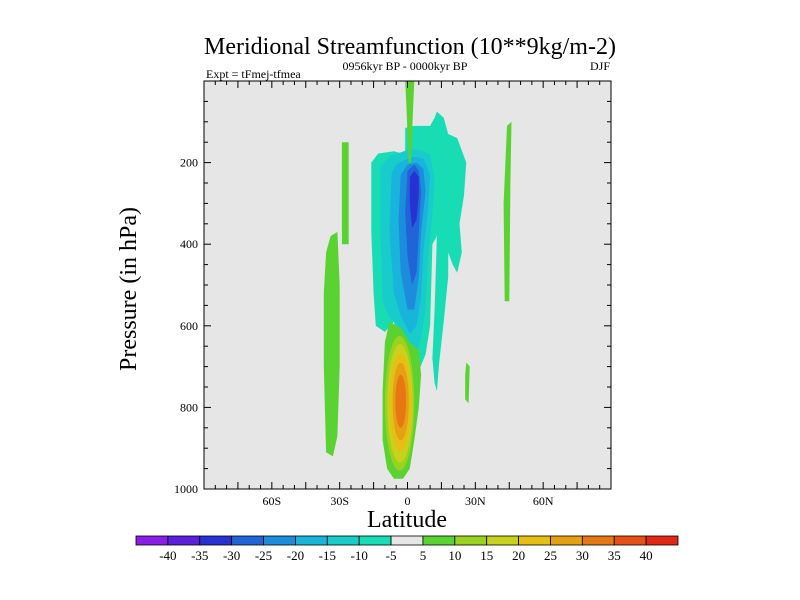 The image size is (800, 600). What do you see at coordinates (410, 122) in the screenshot?
I see `contour-pos-top-line` at bounding box center [410, 122].